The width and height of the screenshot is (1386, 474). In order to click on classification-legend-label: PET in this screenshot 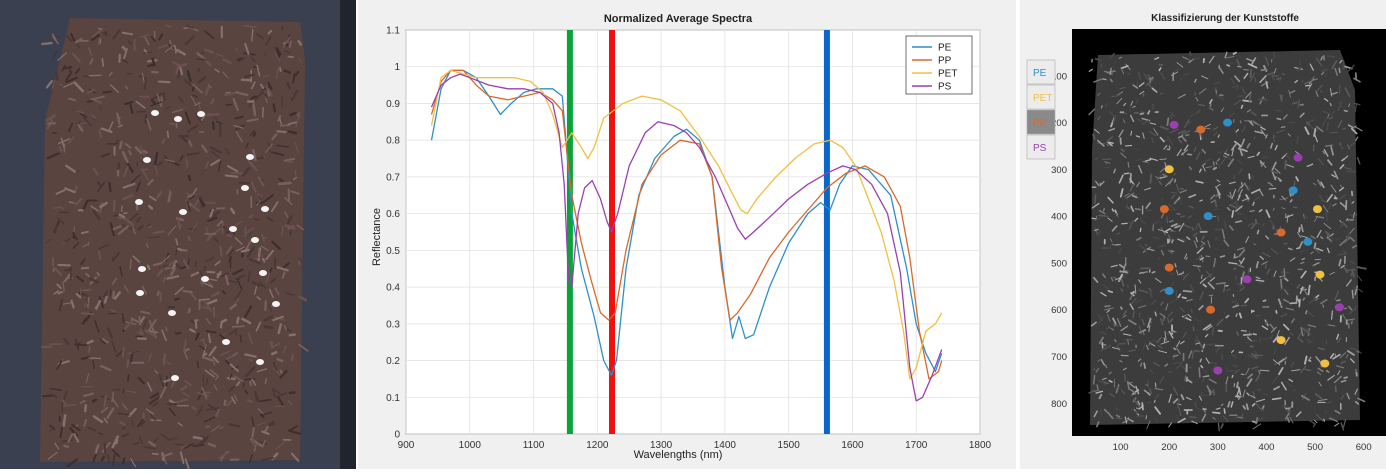, I will do `click(1042, 98)`.